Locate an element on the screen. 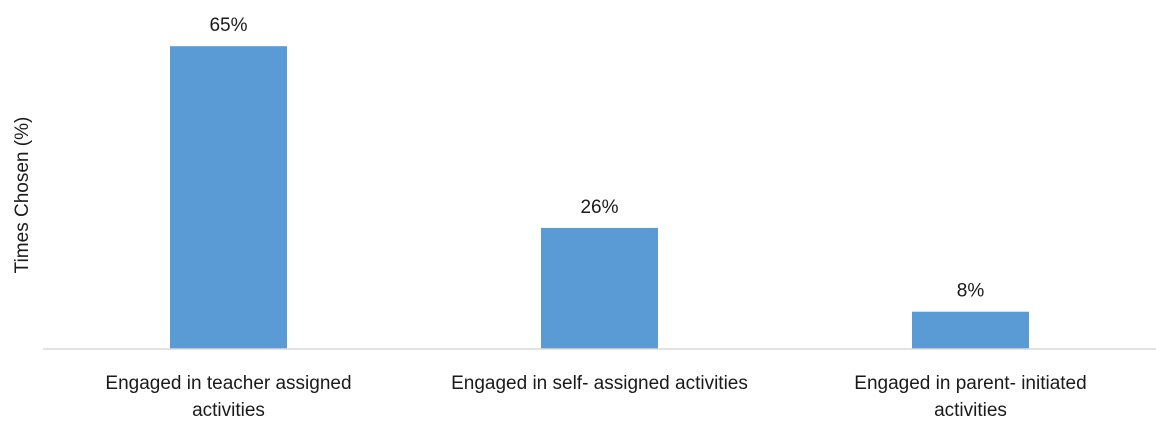 Image resolution: width=1156 pixels, height=421 pixels. category-label-2-line-0: Engaged in parent- initiated is located at coordinates (970, 383).